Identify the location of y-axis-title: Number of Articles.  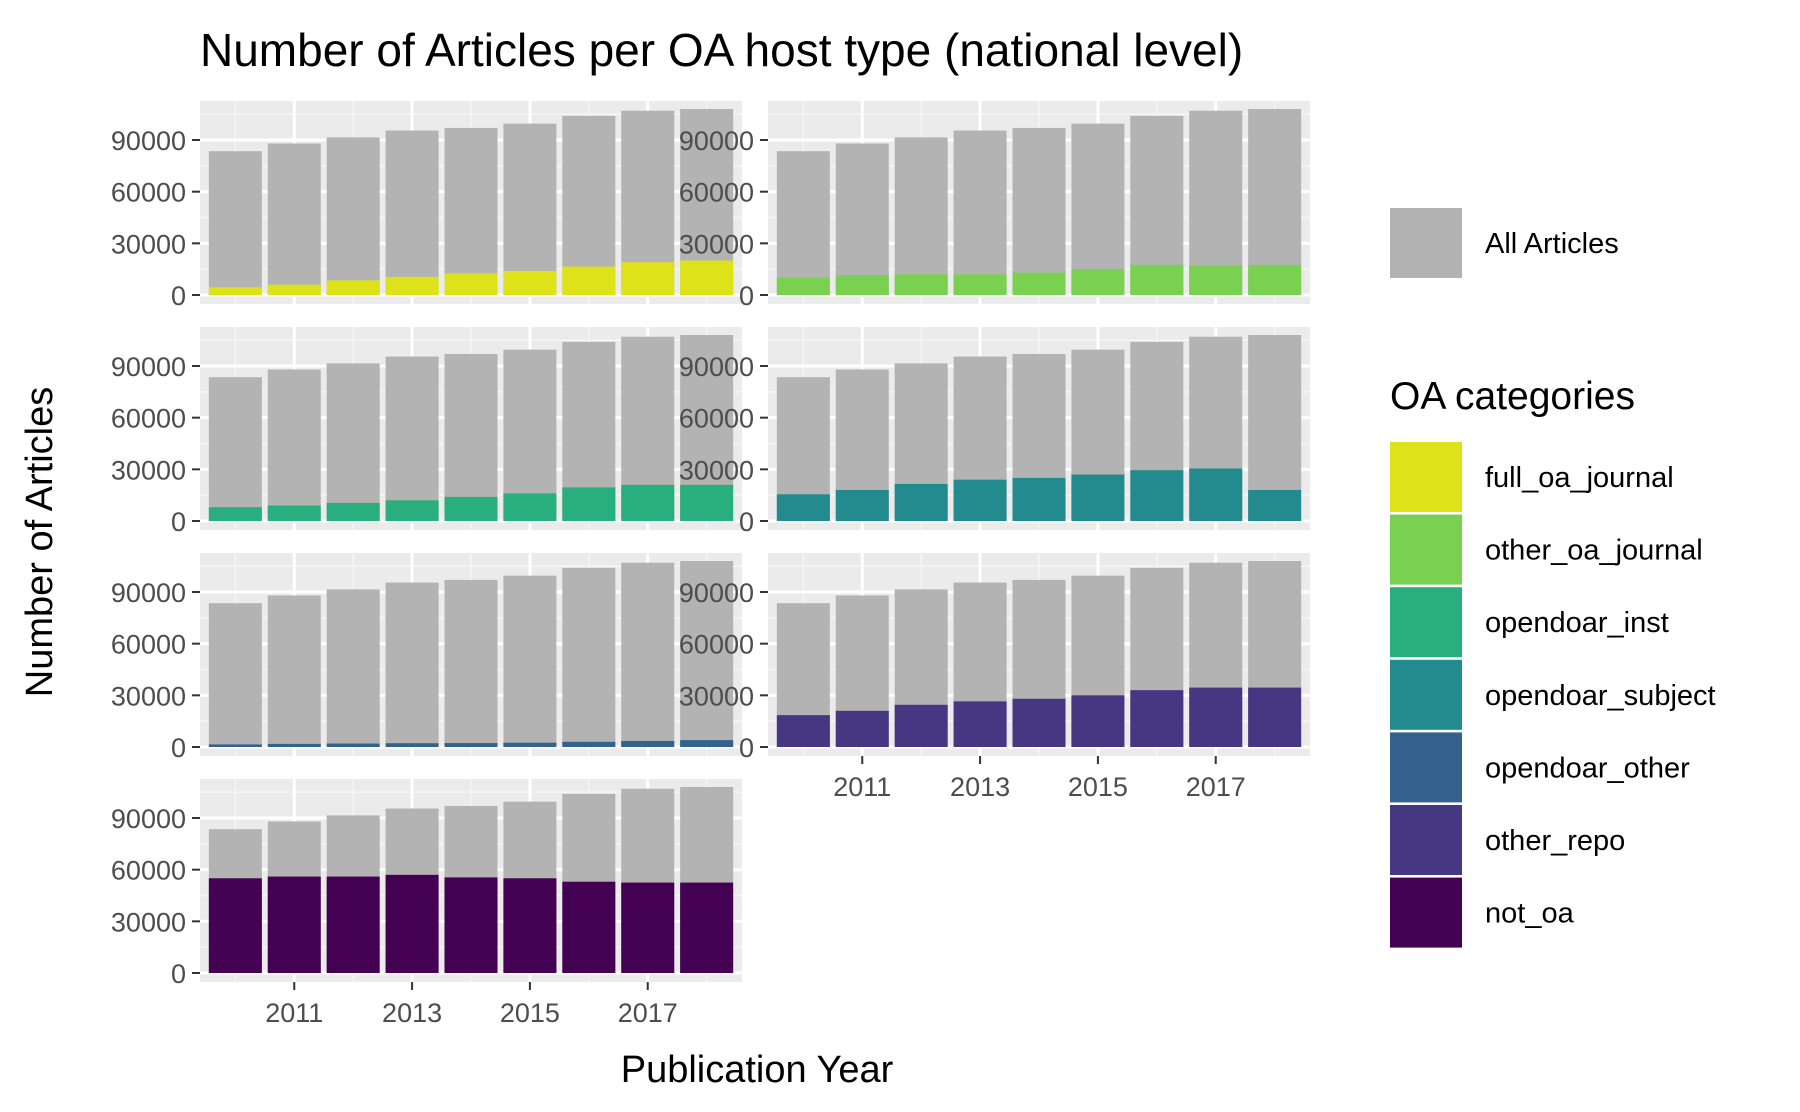
(40, 542).